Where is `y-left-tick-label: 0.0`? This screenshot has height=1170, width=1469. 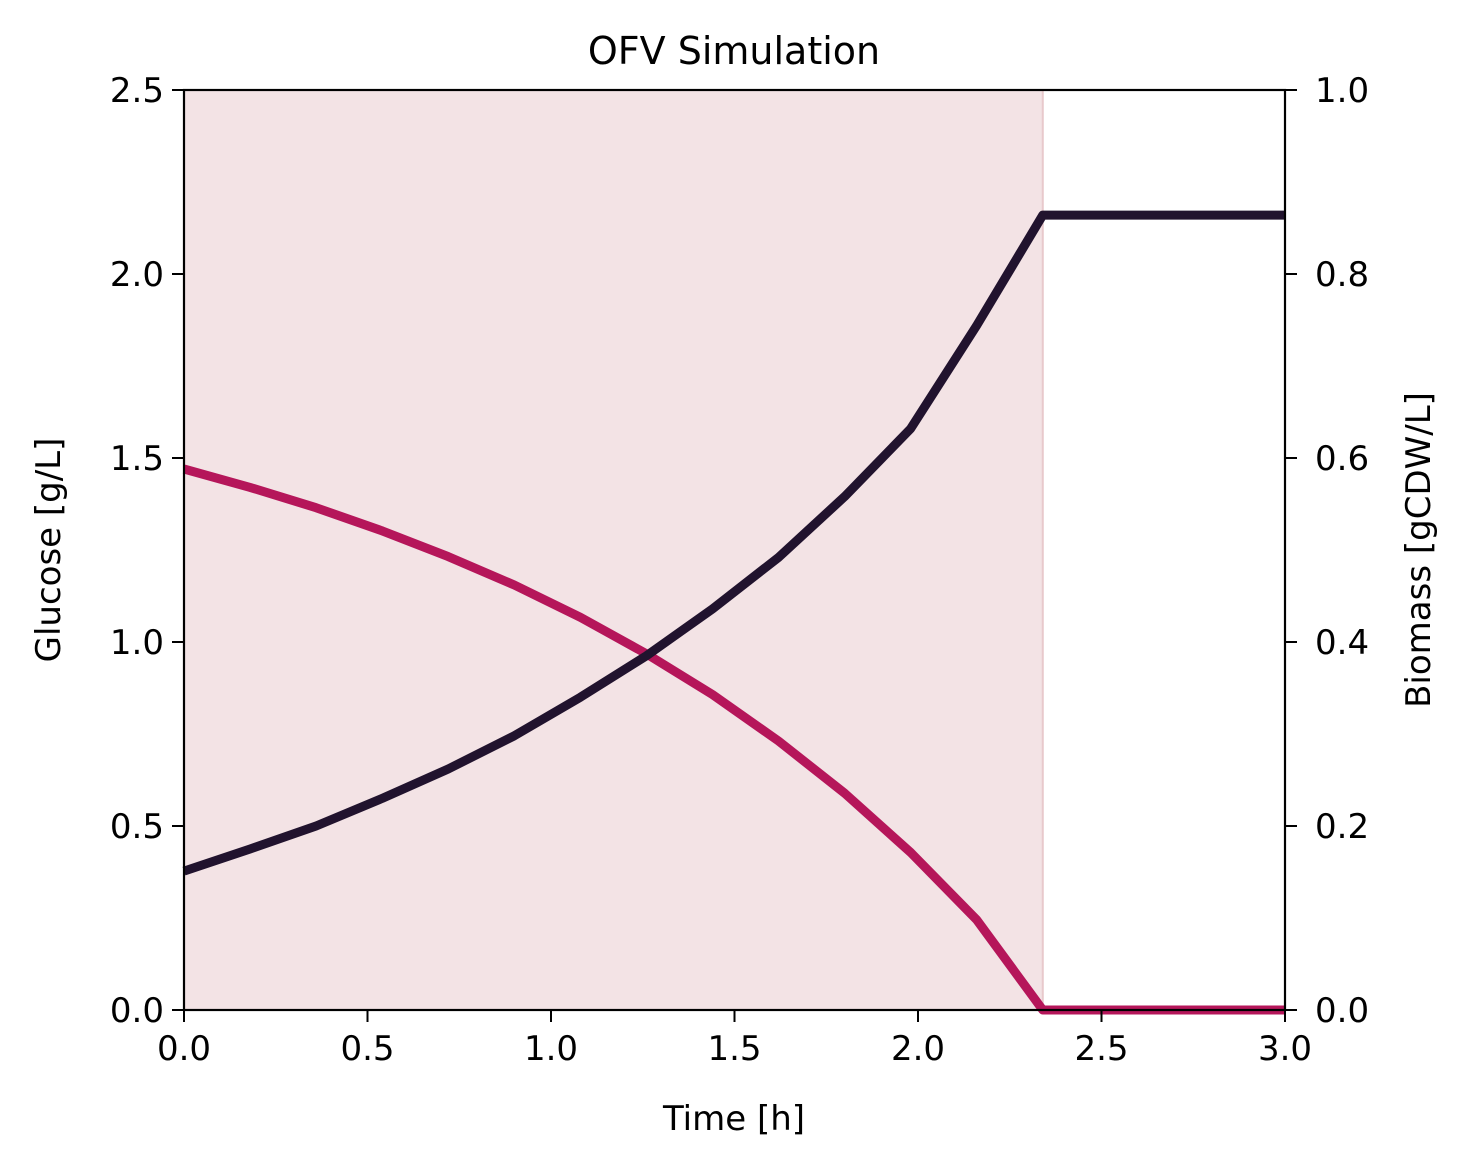
y-left-tick-label: 0.0 is located at coordinates (137, 1011).